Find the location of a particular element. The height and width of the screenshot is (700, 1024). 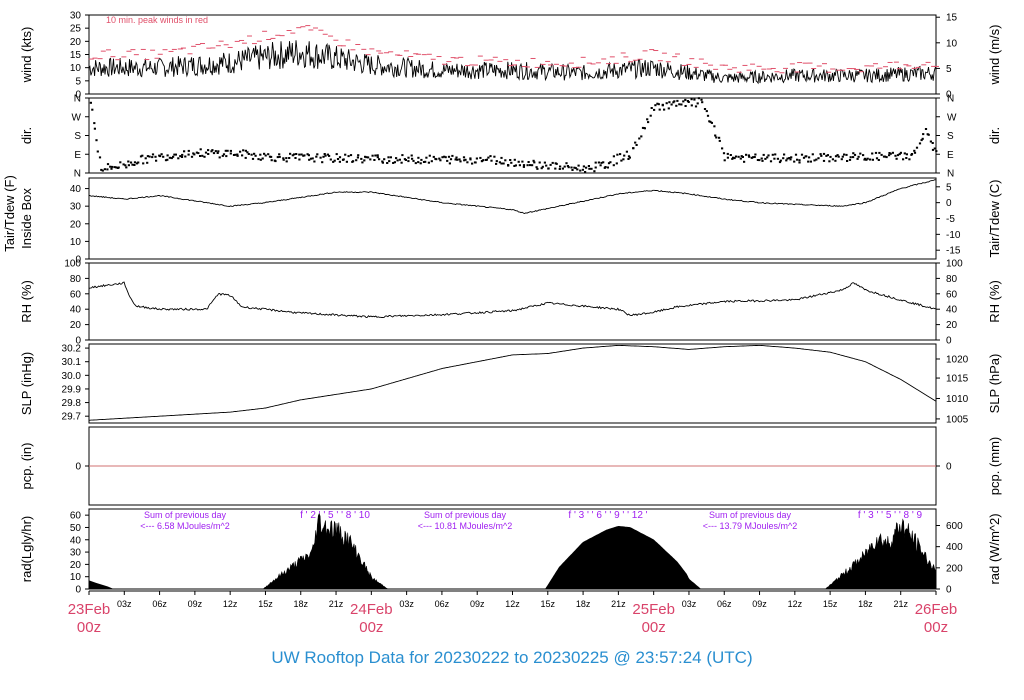

x-tick-label: 06z is located at coordinates (724, 604).